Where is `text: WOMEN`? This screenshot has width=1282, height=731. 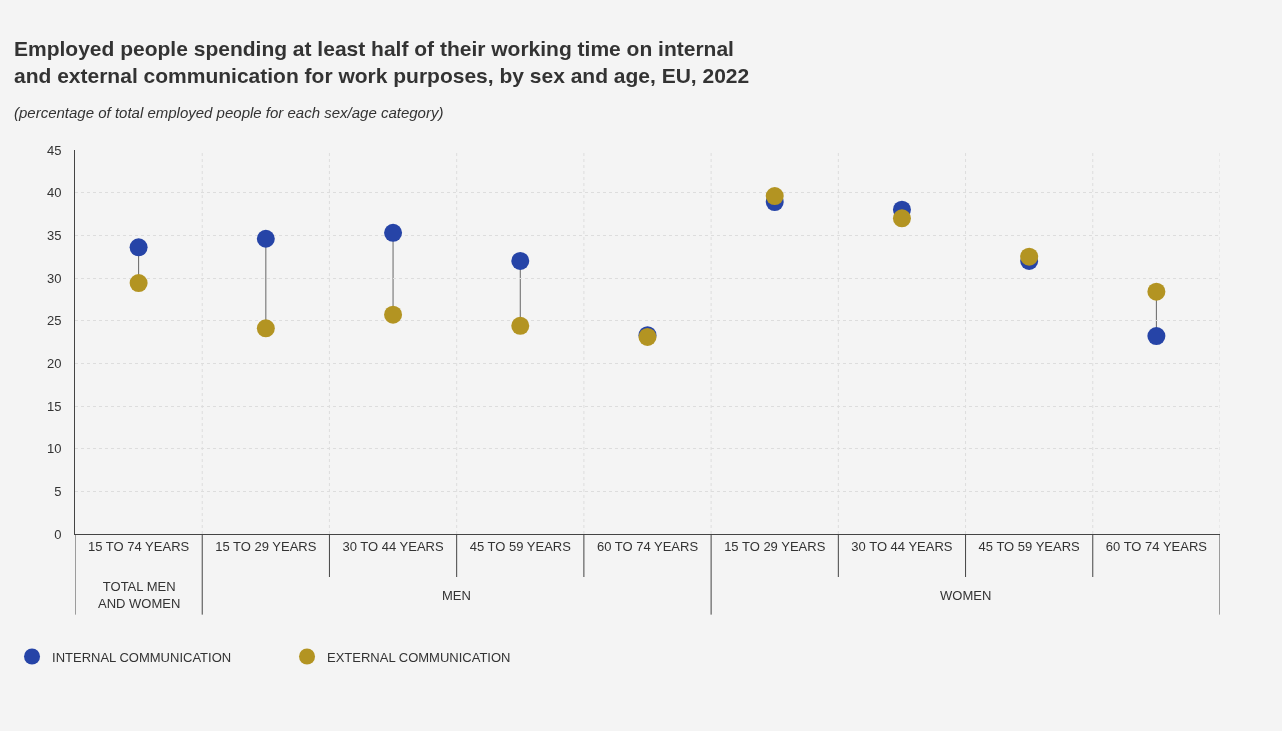 text: WOMEN is located at coordinates (966, 595).